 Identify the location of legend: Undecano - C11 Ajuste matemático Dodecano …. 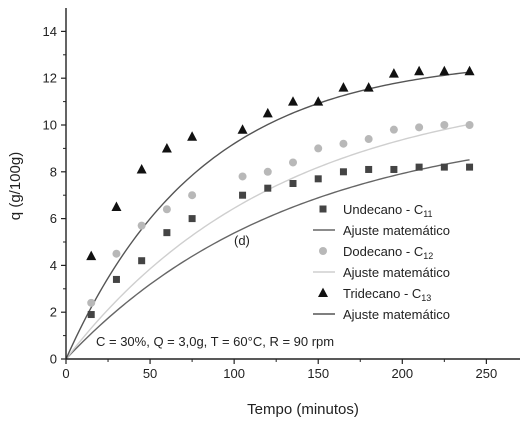
(381, 262).